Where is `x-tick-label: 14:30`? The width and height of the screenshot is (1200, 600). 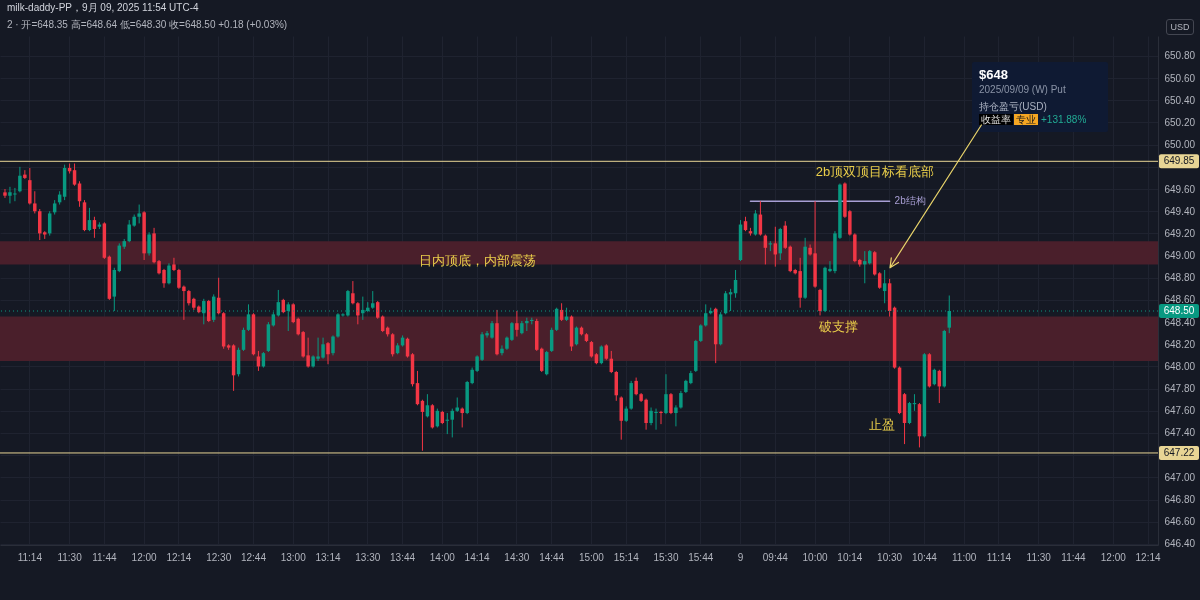 x-tick-label: 14:30 is located at coordinates (517, 557).